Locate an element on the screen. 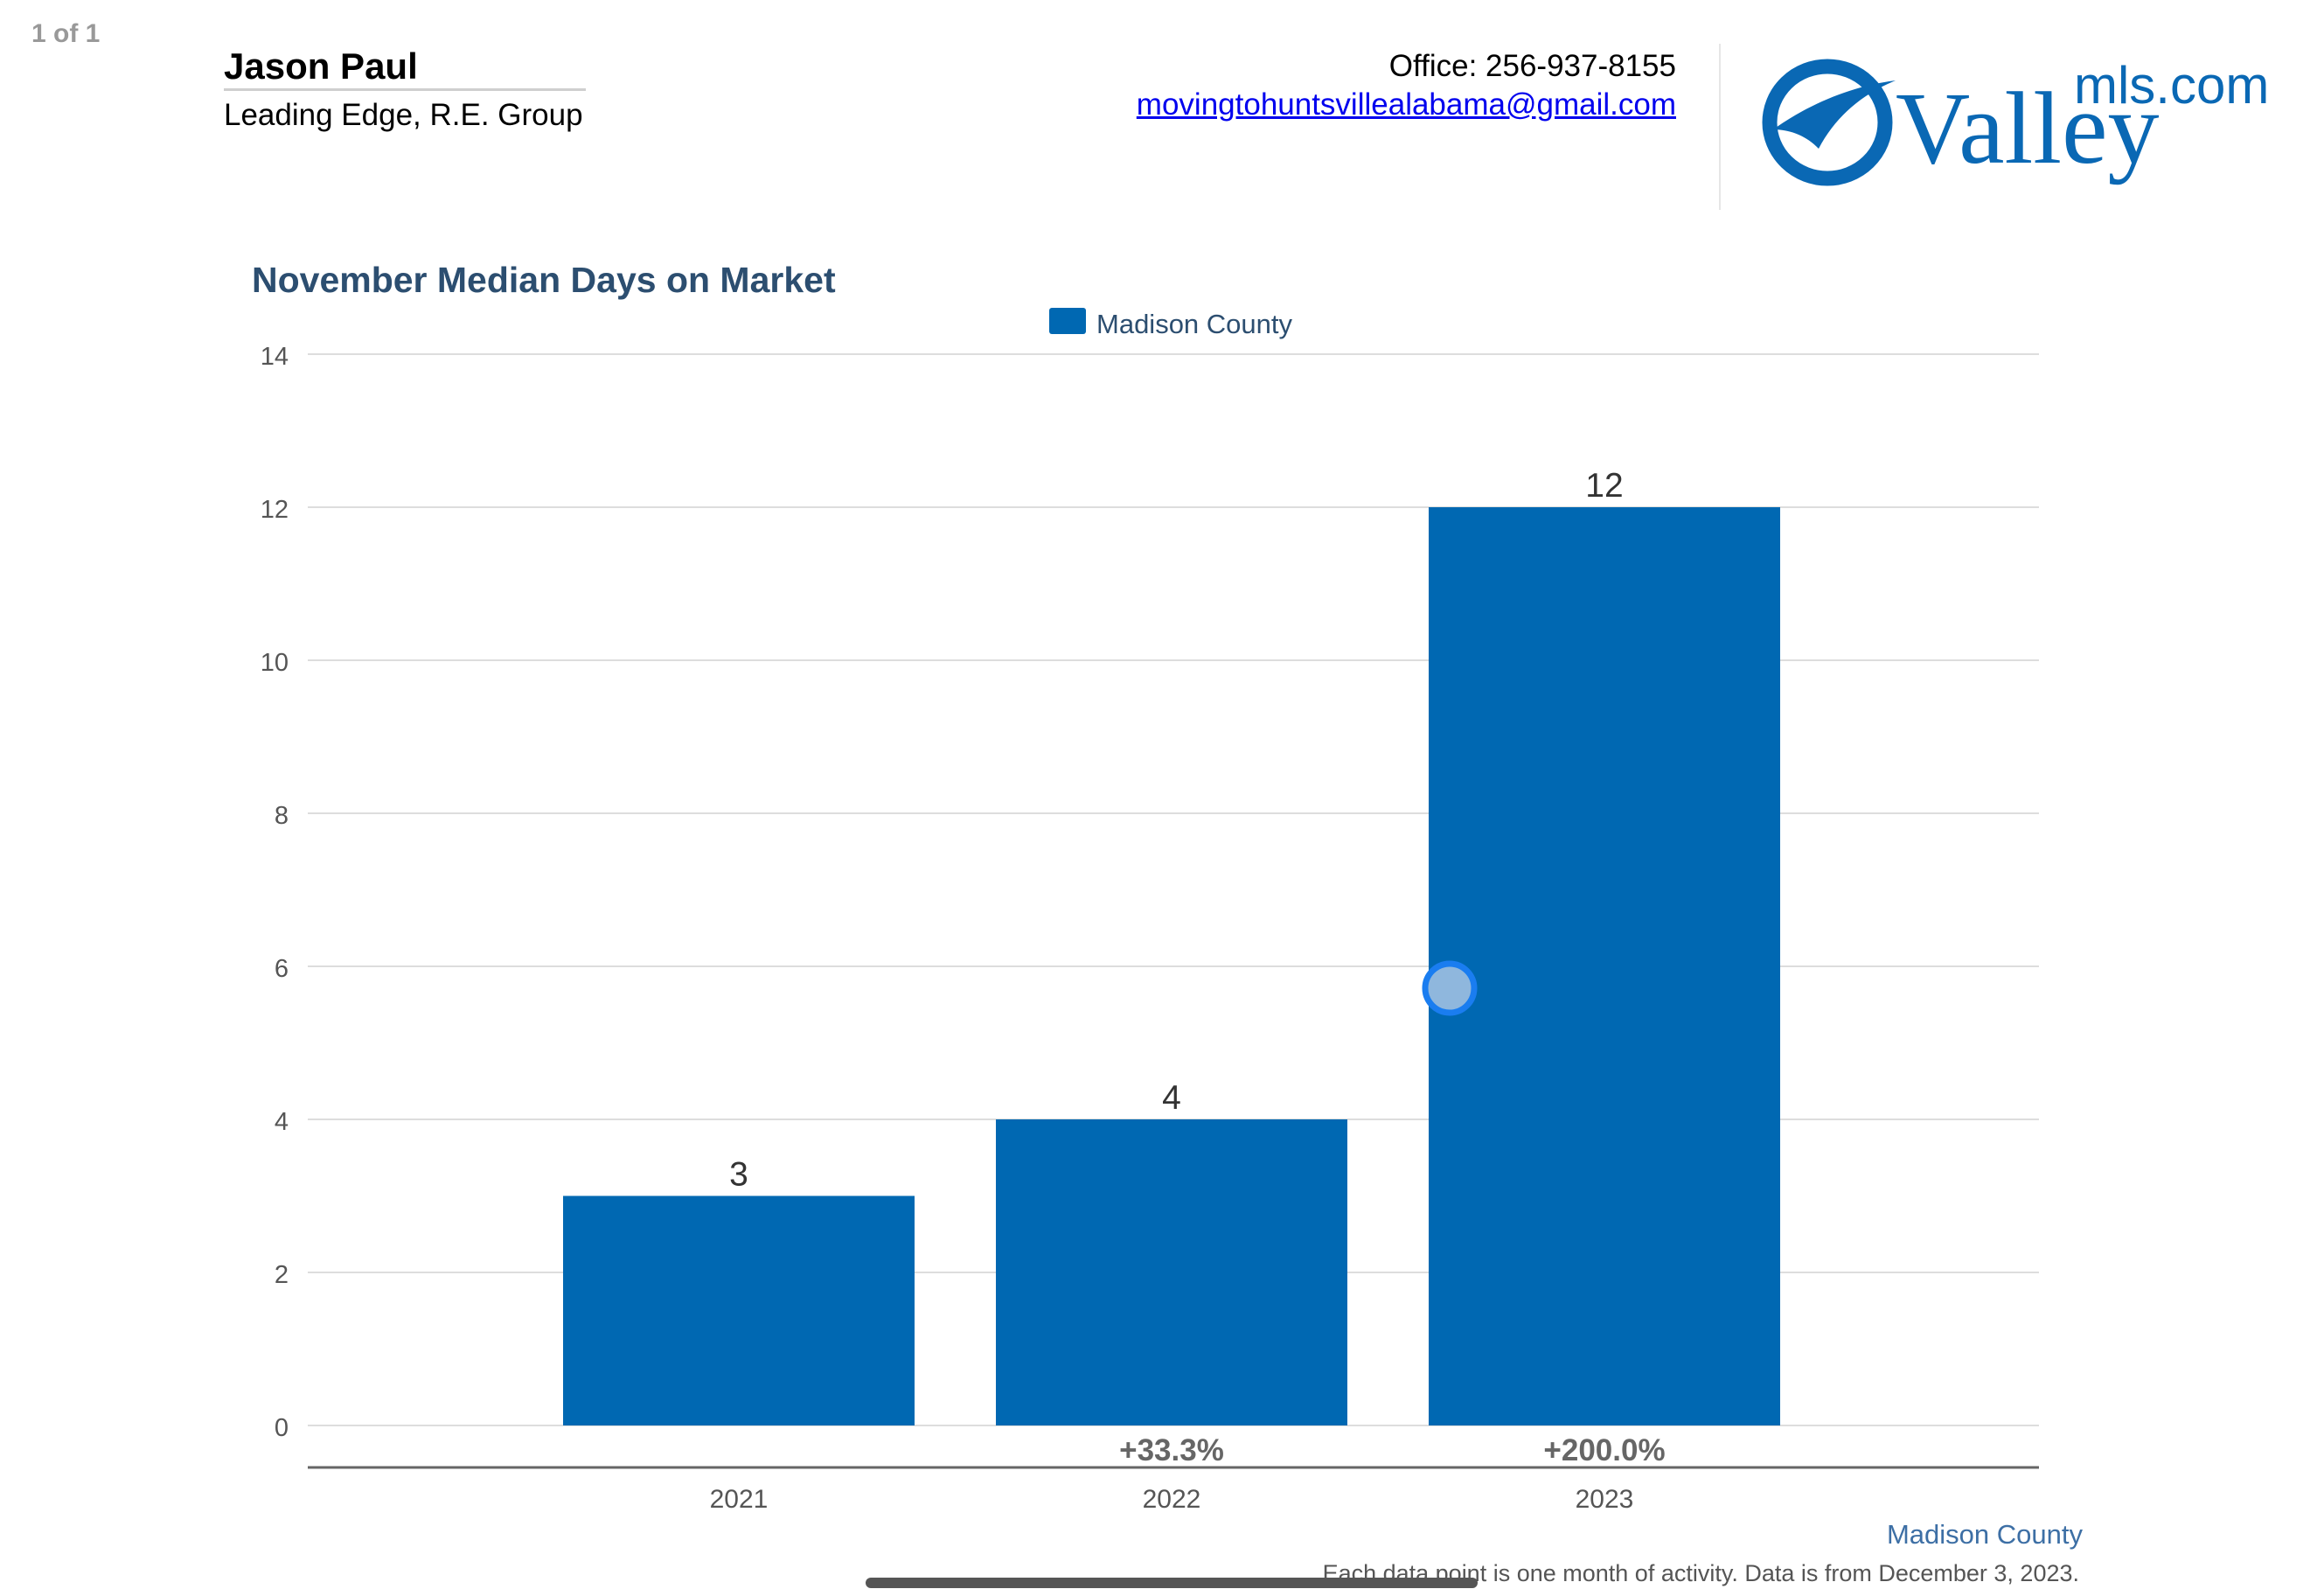  agent-name: Jason Paul is located at coordinates (321, 66).